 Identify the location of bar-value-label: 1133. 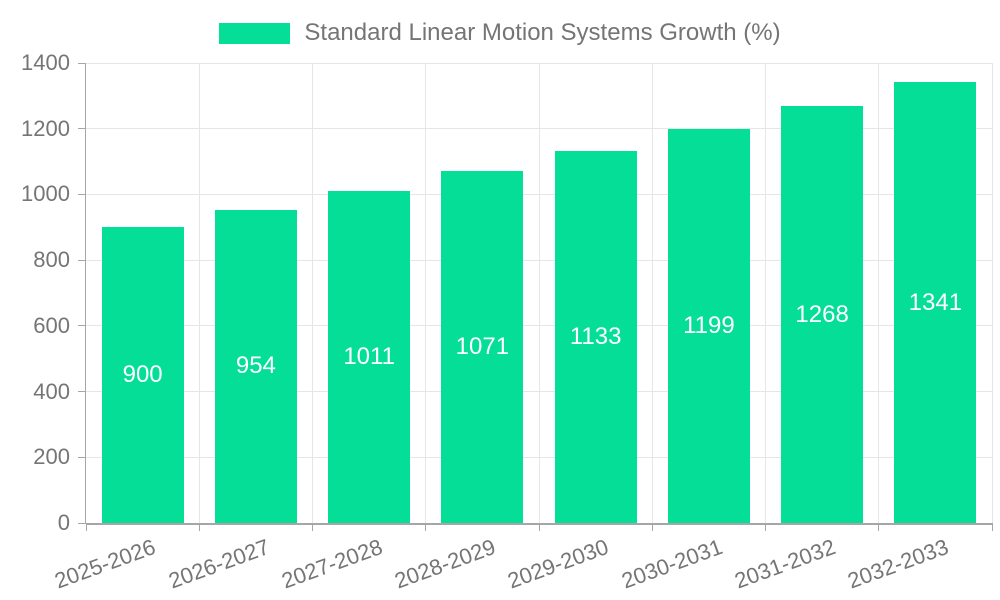
(595, 336).